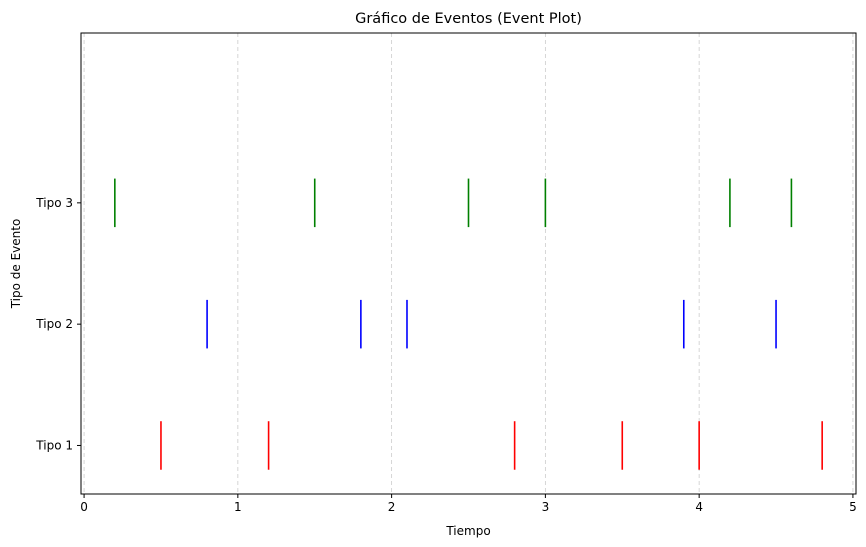 The image size is (866, 547). What do you see at coordinates (54, 324) in the screenshot?
I see `y-tick-label-2: Tipo 2` at bounding box center [54, 324].